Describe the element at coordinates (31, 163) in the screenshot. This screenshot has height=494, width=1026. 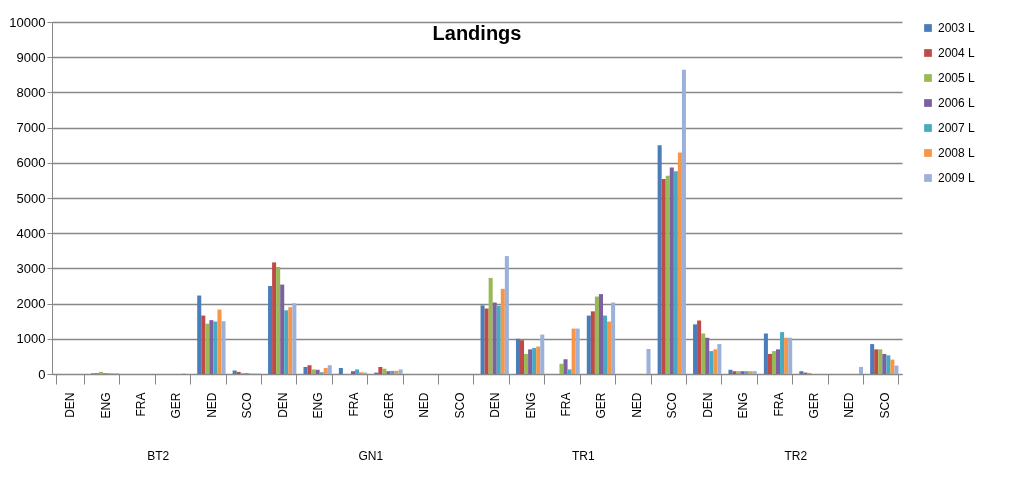
I see `y-tick-label: 6000` at that location.